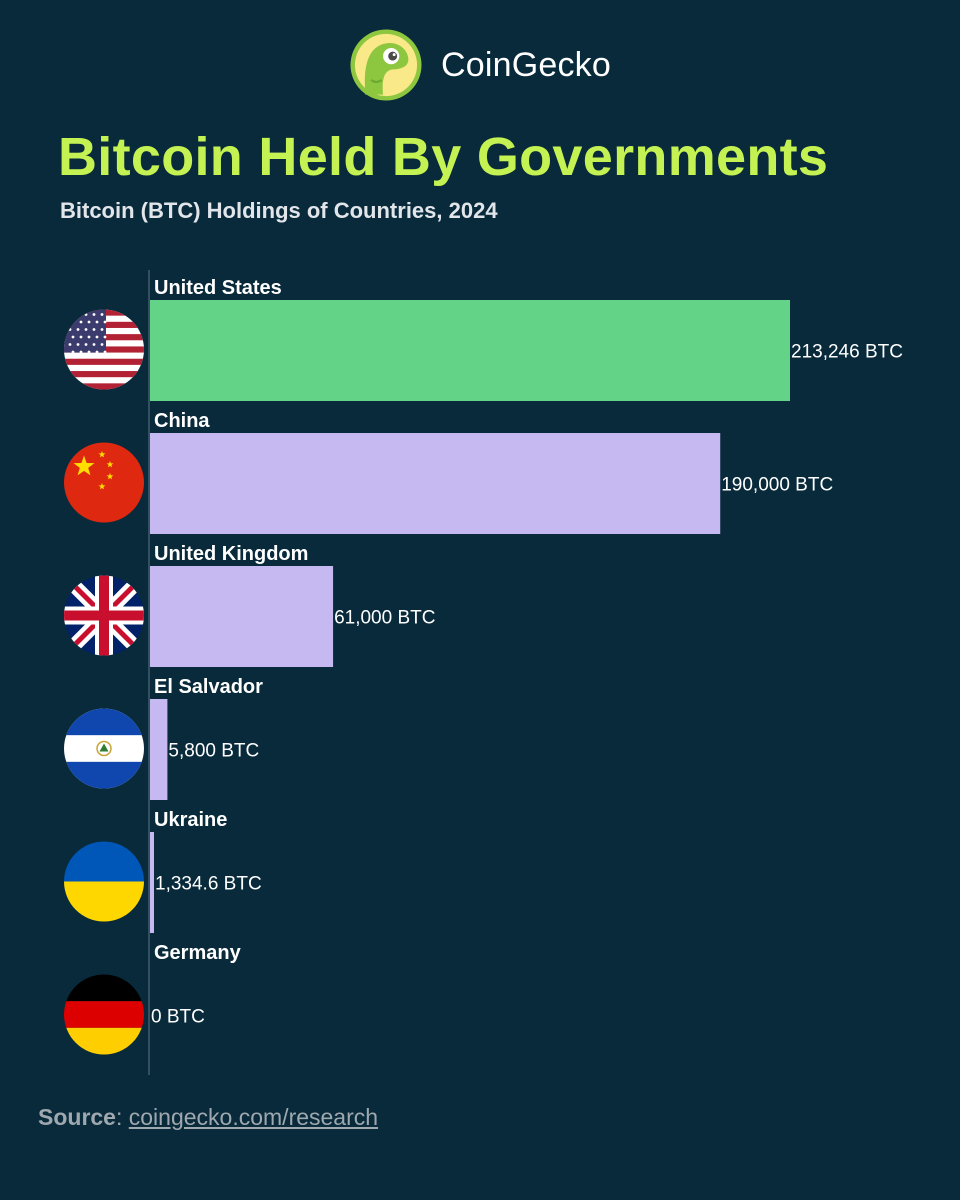  I want to click on bar-china, so click(435, 483).